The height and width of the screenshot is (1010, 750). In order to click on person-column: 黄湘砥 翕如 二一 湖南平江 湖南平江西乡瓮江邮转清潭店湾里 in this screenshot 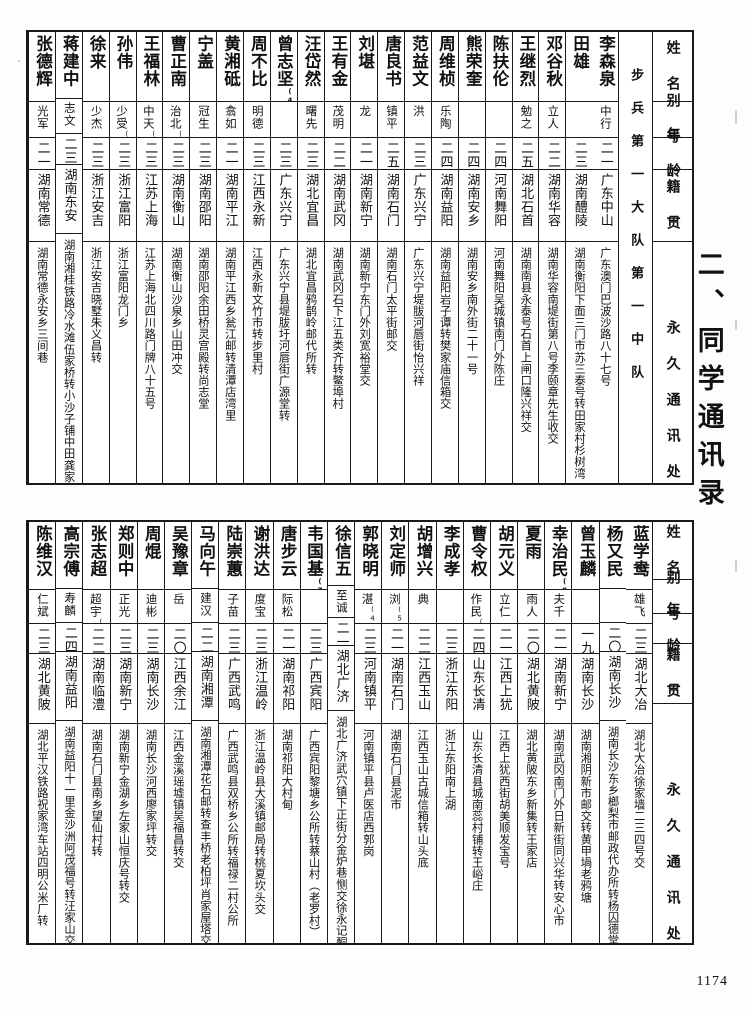, I will do `click(229, 257)`.